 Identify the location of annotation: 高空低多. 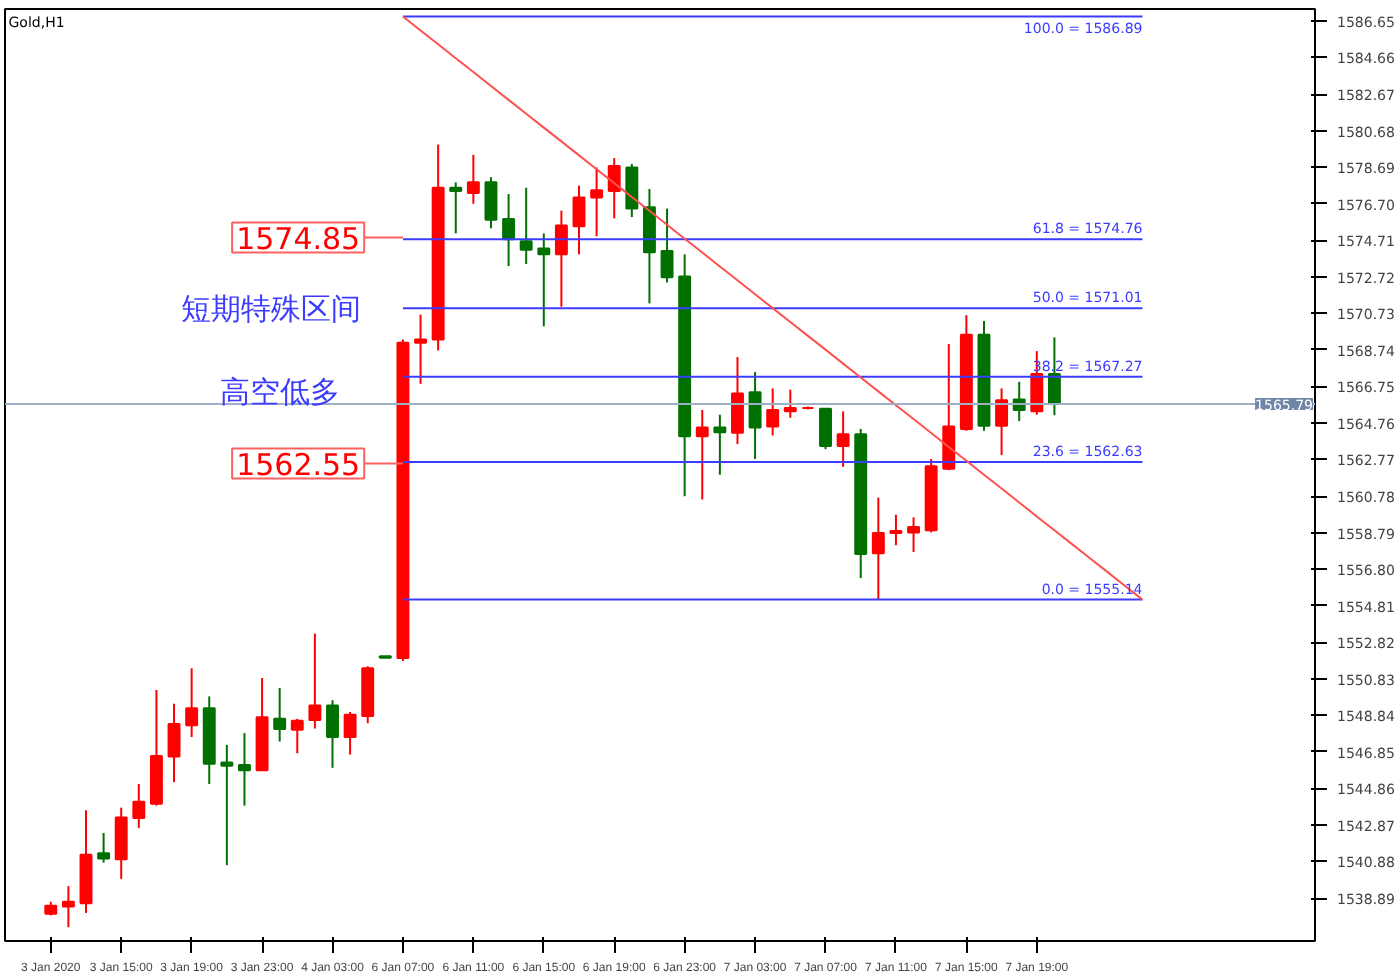
(279, 392).